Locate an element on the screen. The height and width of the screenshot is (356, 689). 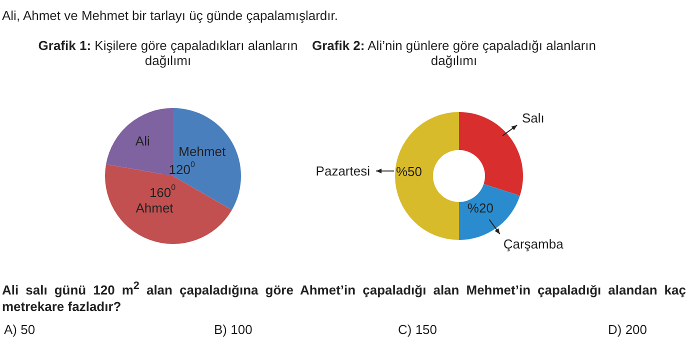
data-label: 160$^{0}$ is located at coordinates (162, 191).